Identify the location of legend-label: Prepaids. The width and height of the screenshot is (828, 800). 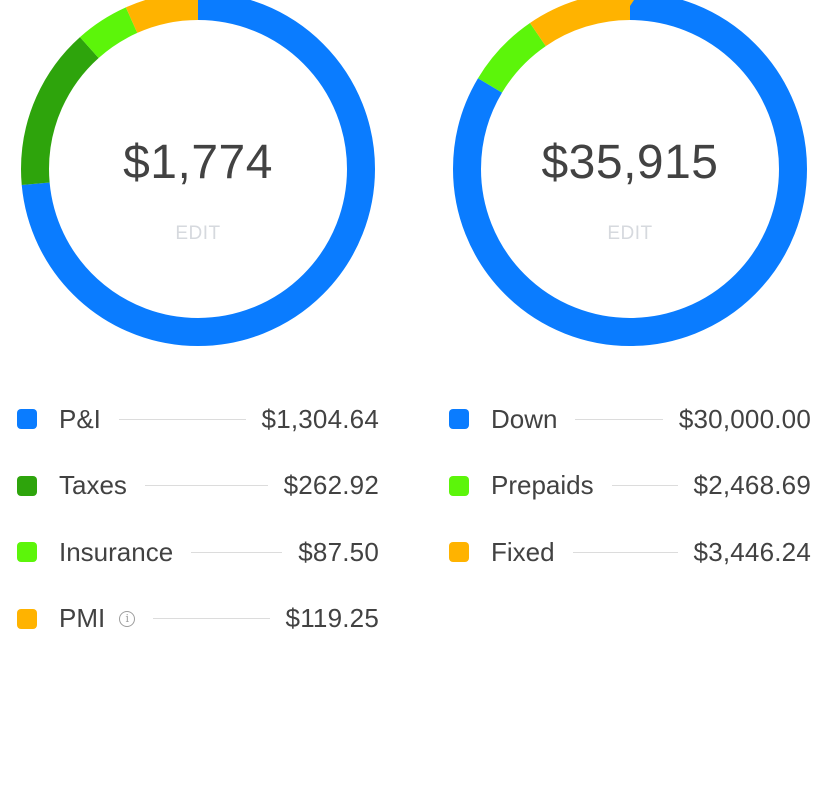
(542, 485).